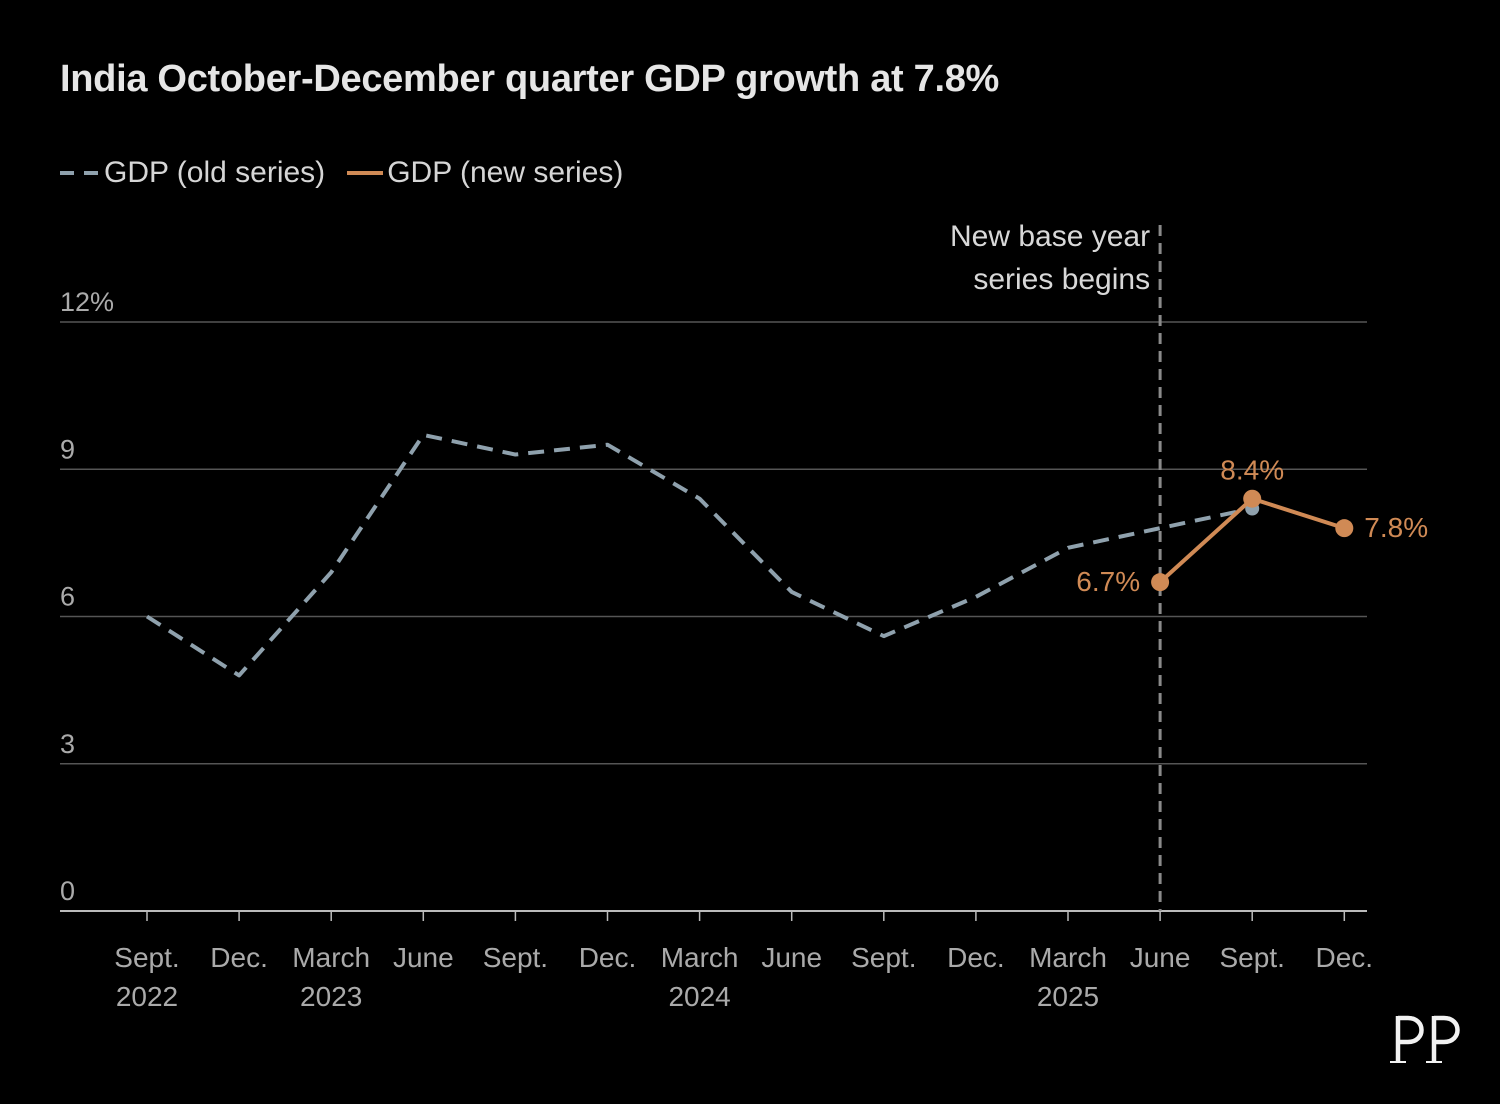  I want to click on legend-label-old-series: GDP (old series), so click(215, 172).